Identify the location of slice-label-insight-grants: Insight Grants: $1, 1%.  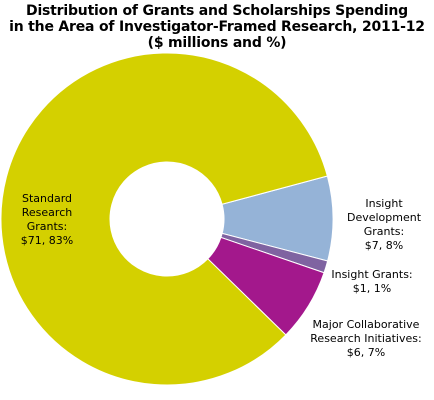
(372, 282).